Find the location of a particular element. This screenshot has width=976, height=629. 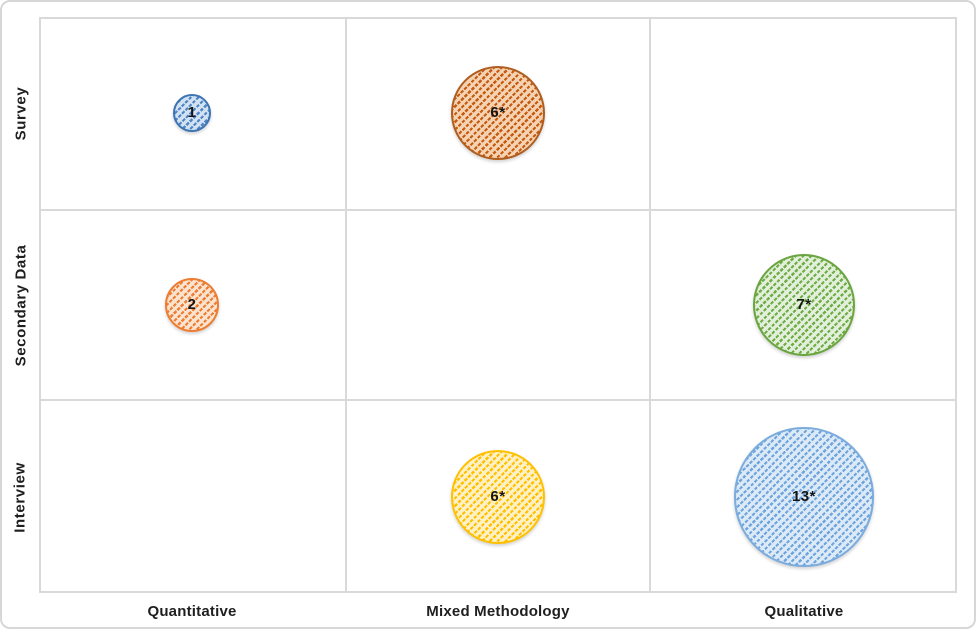

chart-bubble: 7* is located at coordinates (804, 305).